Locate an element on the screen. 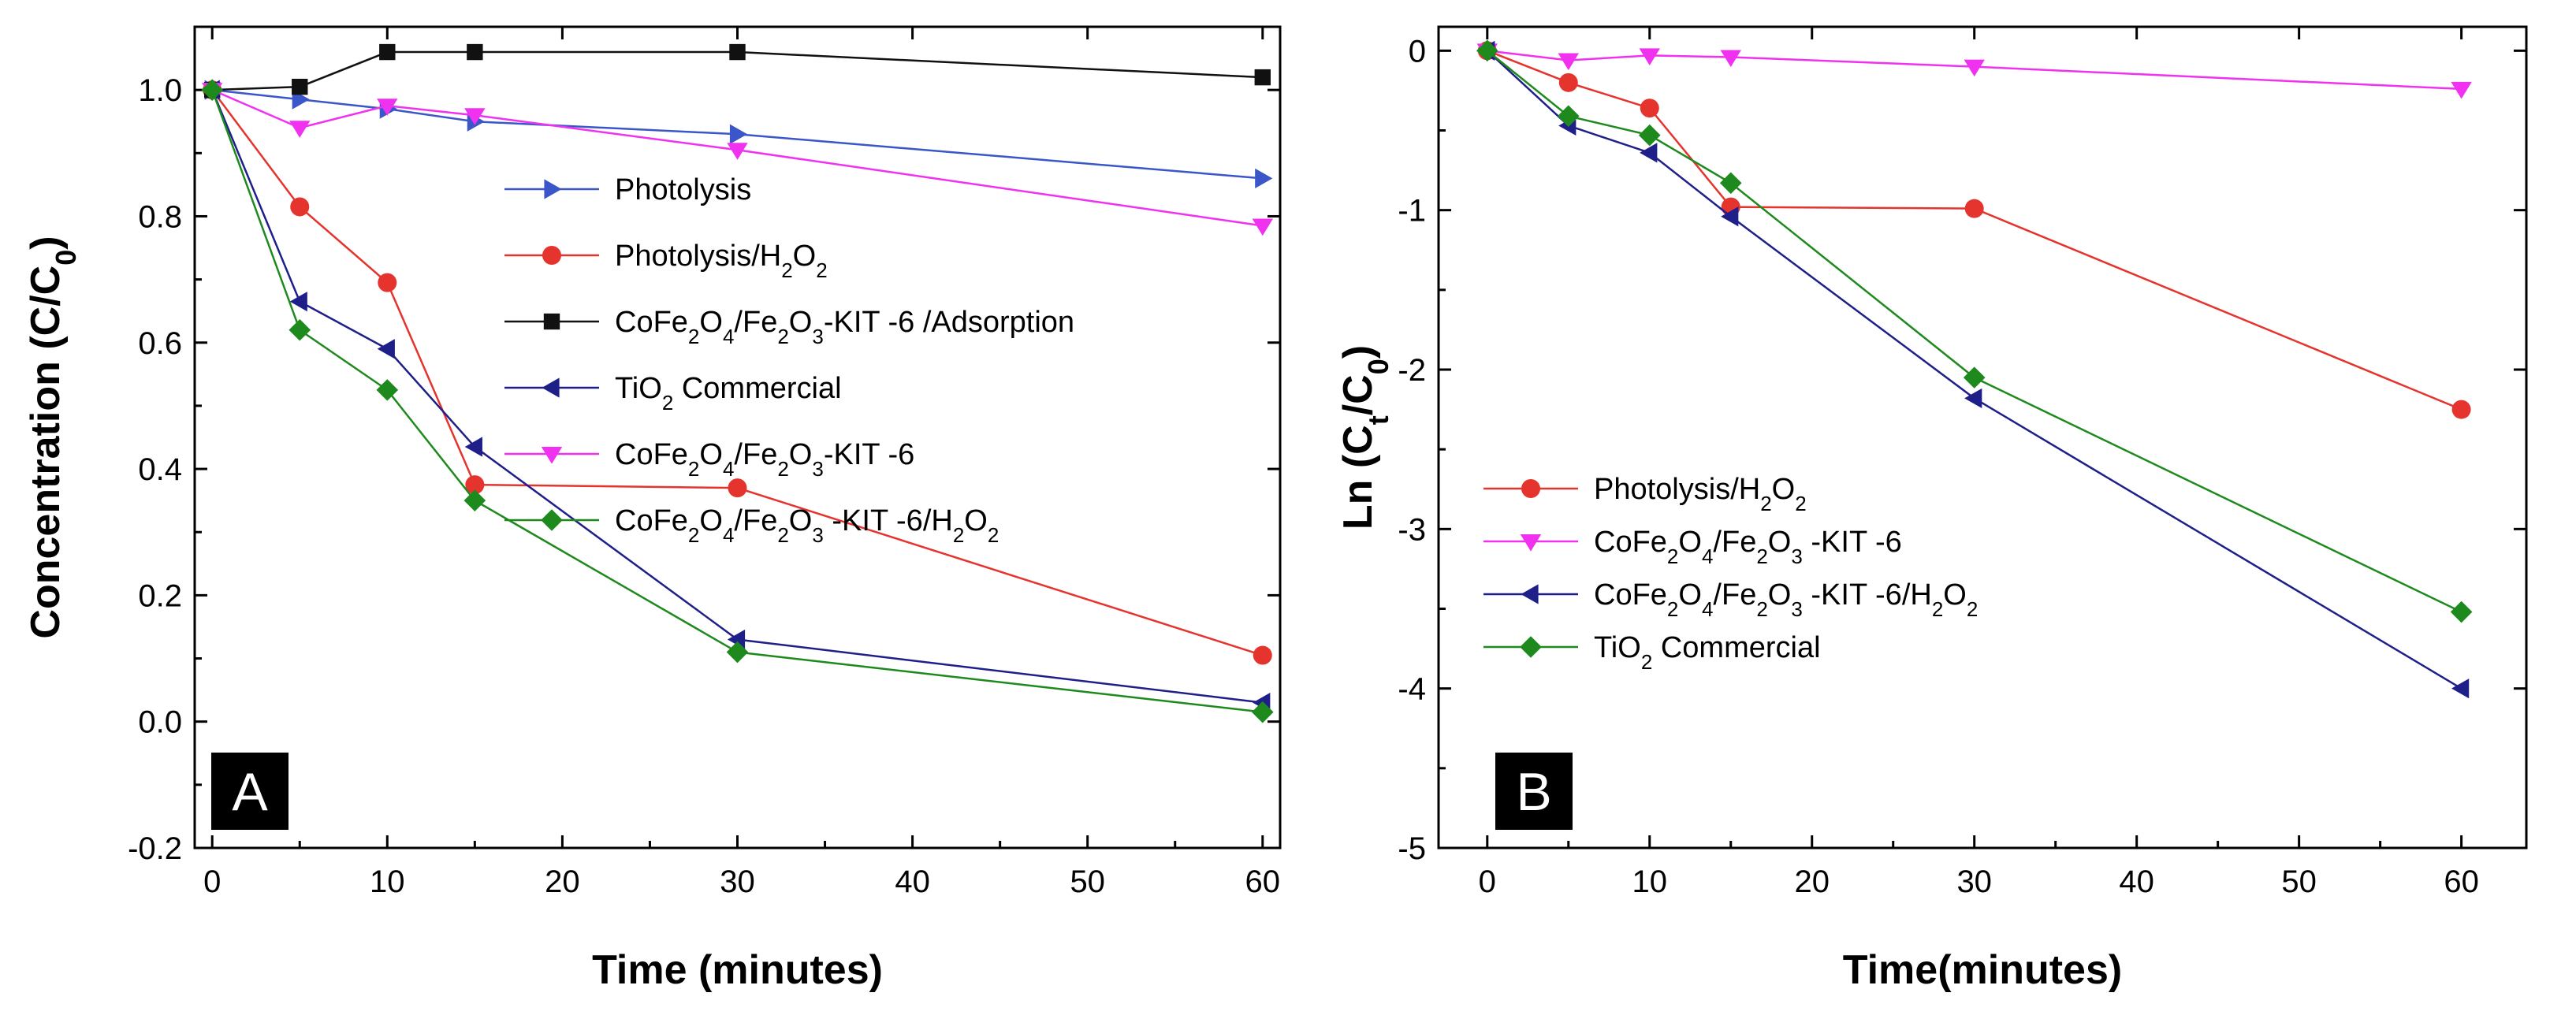 This screenshot has height=1015, width=2576. legend-label: TiO2 Commercial is located at coordinates (728, 393).